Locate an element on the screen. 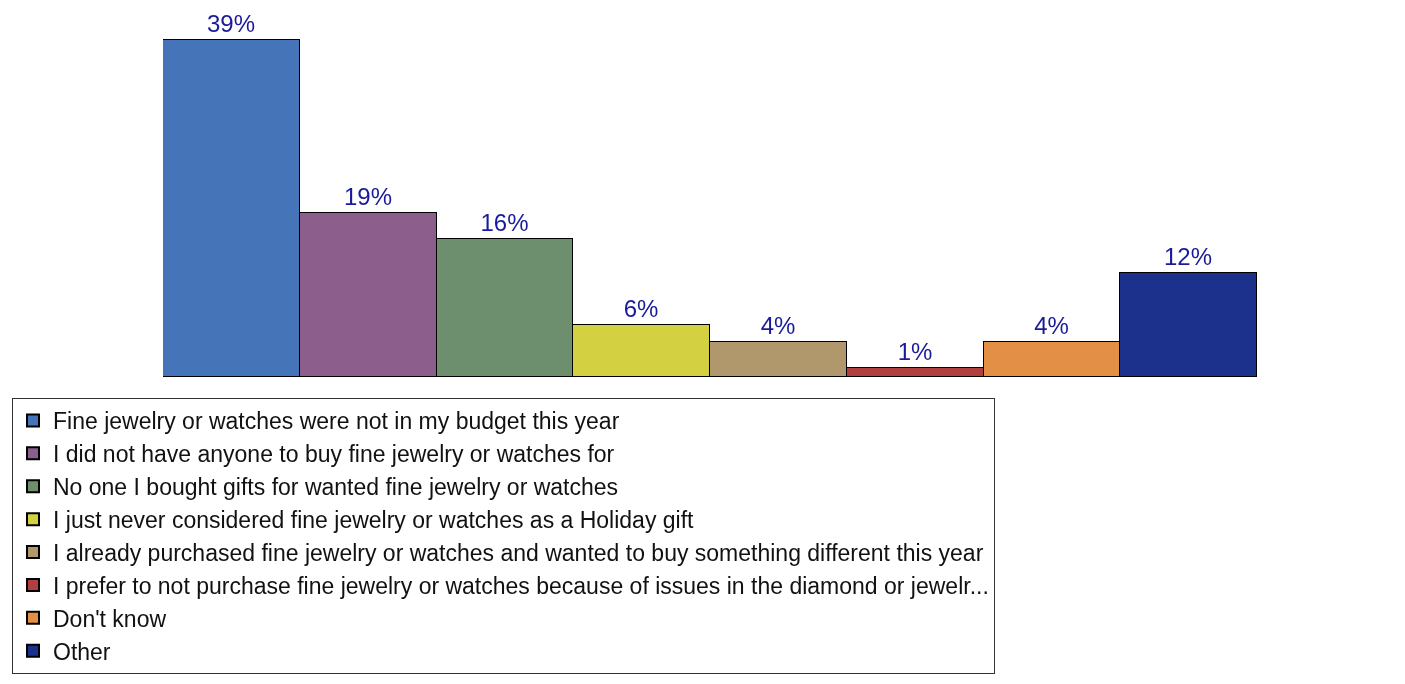  legend-label: No one I bought gifts for wanted fine jewelry or watches is located at coordinates (336, 487).